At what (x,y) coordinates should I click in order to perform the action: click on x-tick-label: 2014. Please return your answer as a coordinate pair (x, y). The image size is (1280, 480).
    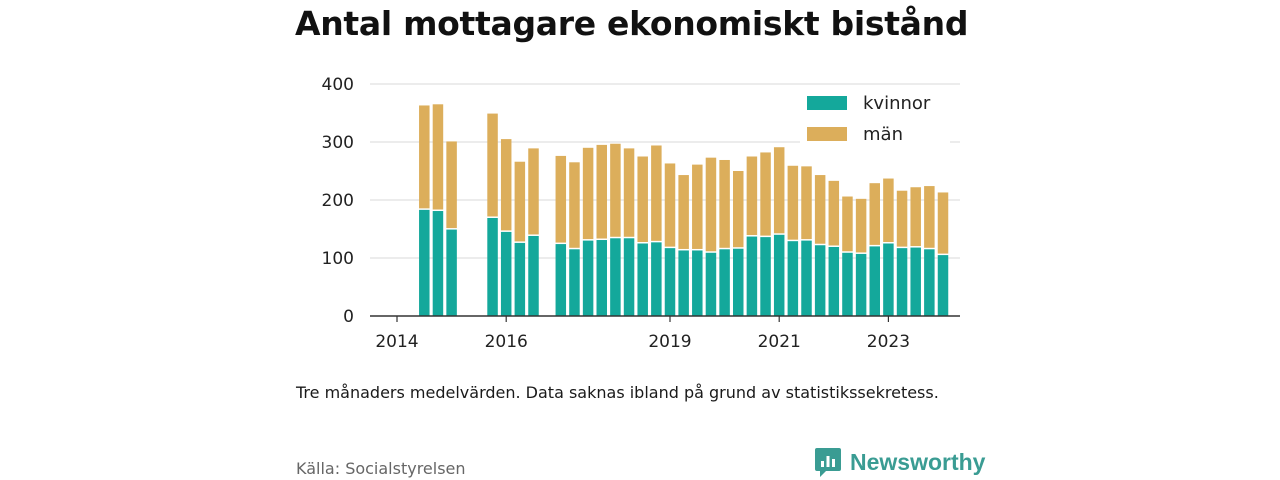
    Looking at the image, I should click on (396, 342).